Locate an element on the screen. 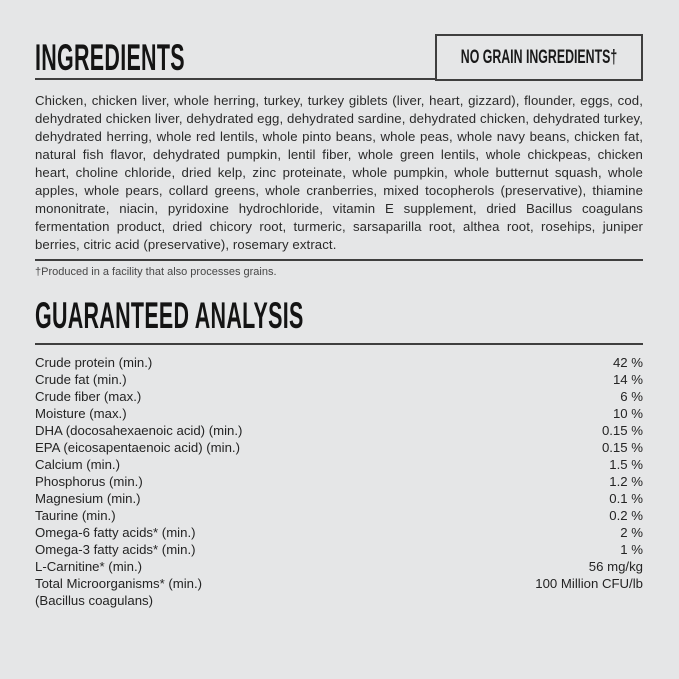  footnote-divider is located at coordinates (339, 260).